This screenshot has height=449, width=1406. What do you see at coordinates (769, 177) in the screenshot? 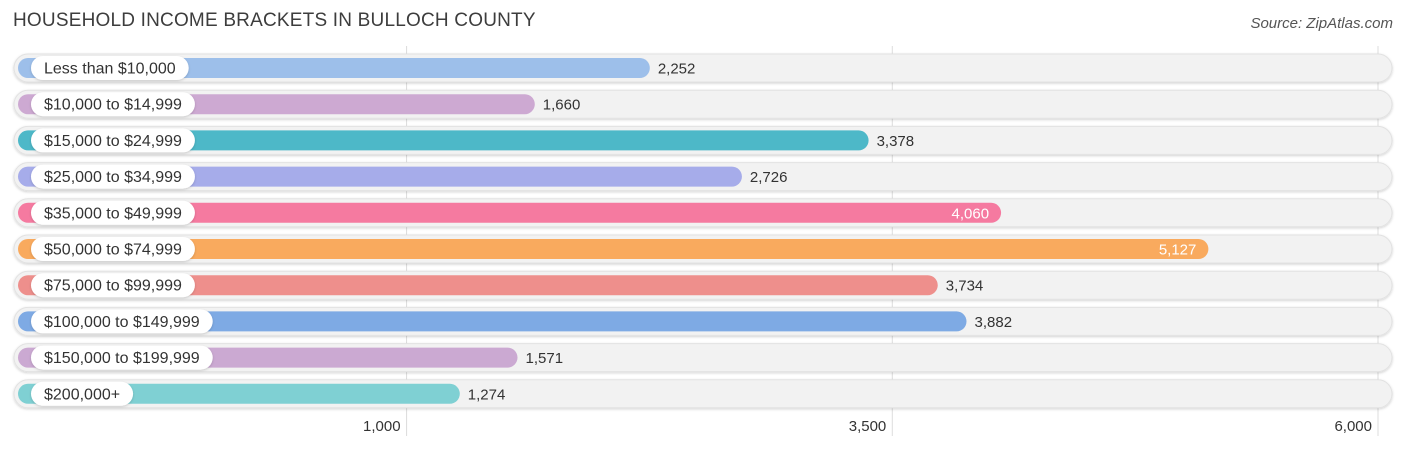
I see `value-label: 2,726` at bounding box center [769, 177].